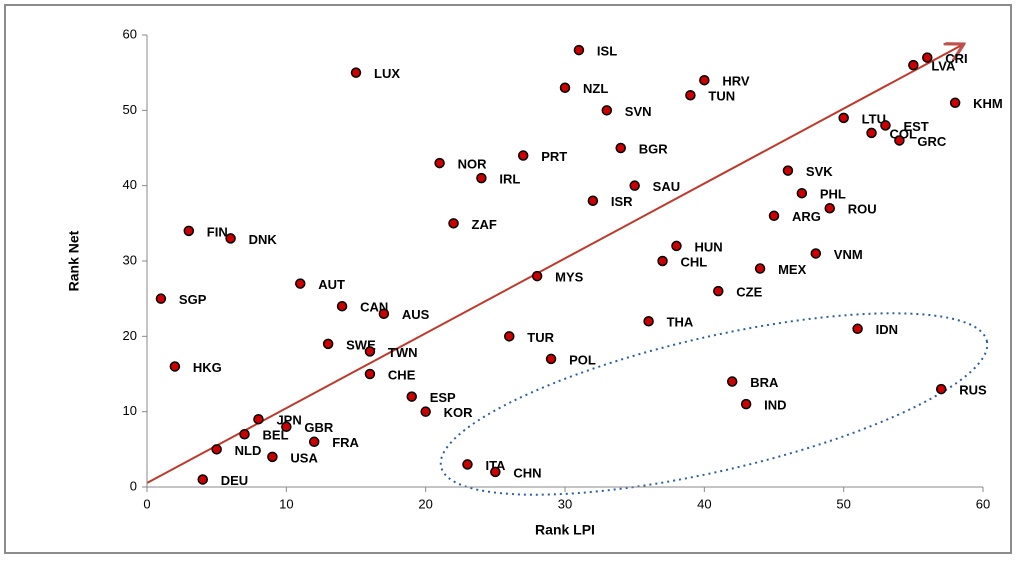 The width and height of the screenshot is (1017, 565). What do you see at coordinates (833, 194) in the screenshot?
I see `point-label: PHL` at bounding box center [833, 194].